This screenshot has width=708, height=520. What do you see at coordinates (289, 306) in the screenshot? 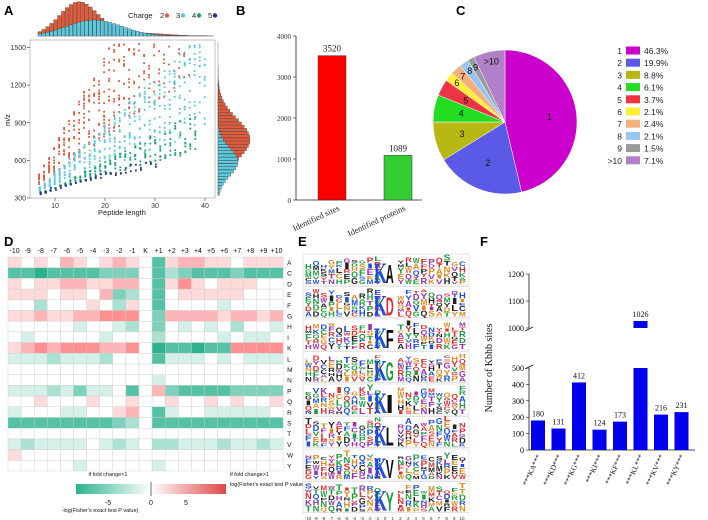
I see `d-row-label: F` at bounding box center [289, 306].